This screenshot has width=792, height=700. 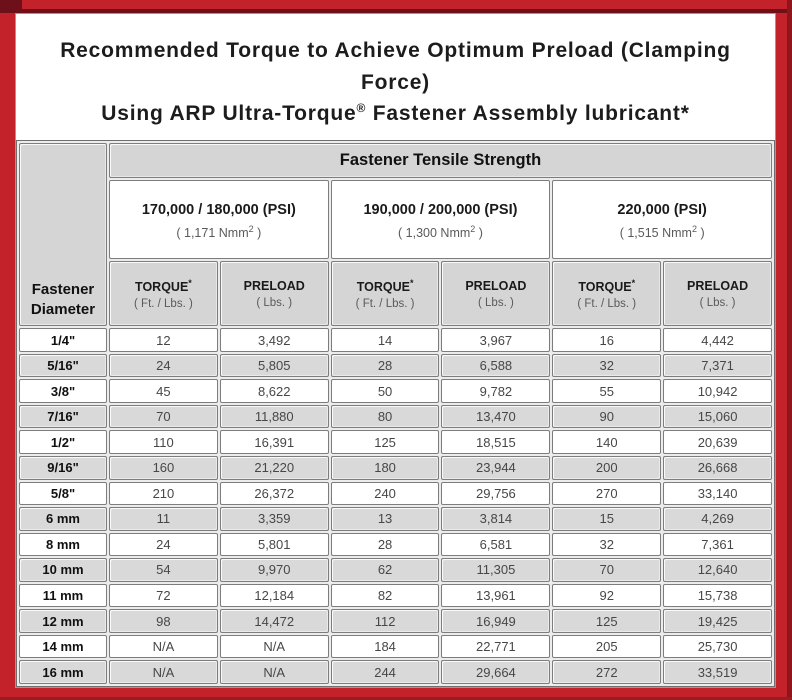 What do you see at coordinates (496, 570) in the screenshot?
I see `preload-value-cell: 11,305` at bounding box center [496, 570].